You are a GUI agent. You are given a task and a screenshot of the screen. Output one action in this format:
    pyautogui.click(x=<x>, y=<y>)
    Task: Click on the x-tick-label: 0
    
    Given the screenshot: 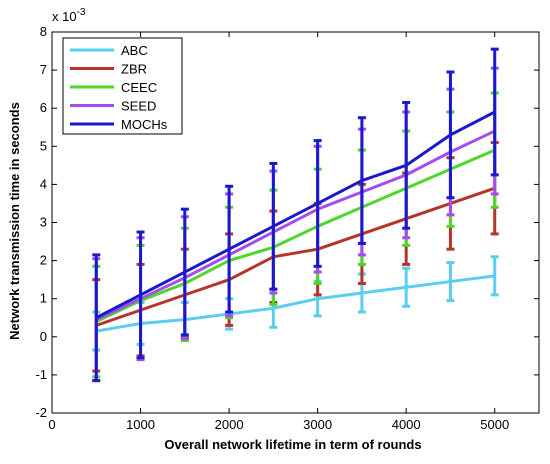 What is the action you would take?
    pyautogui.click(x=51, y=424)
    